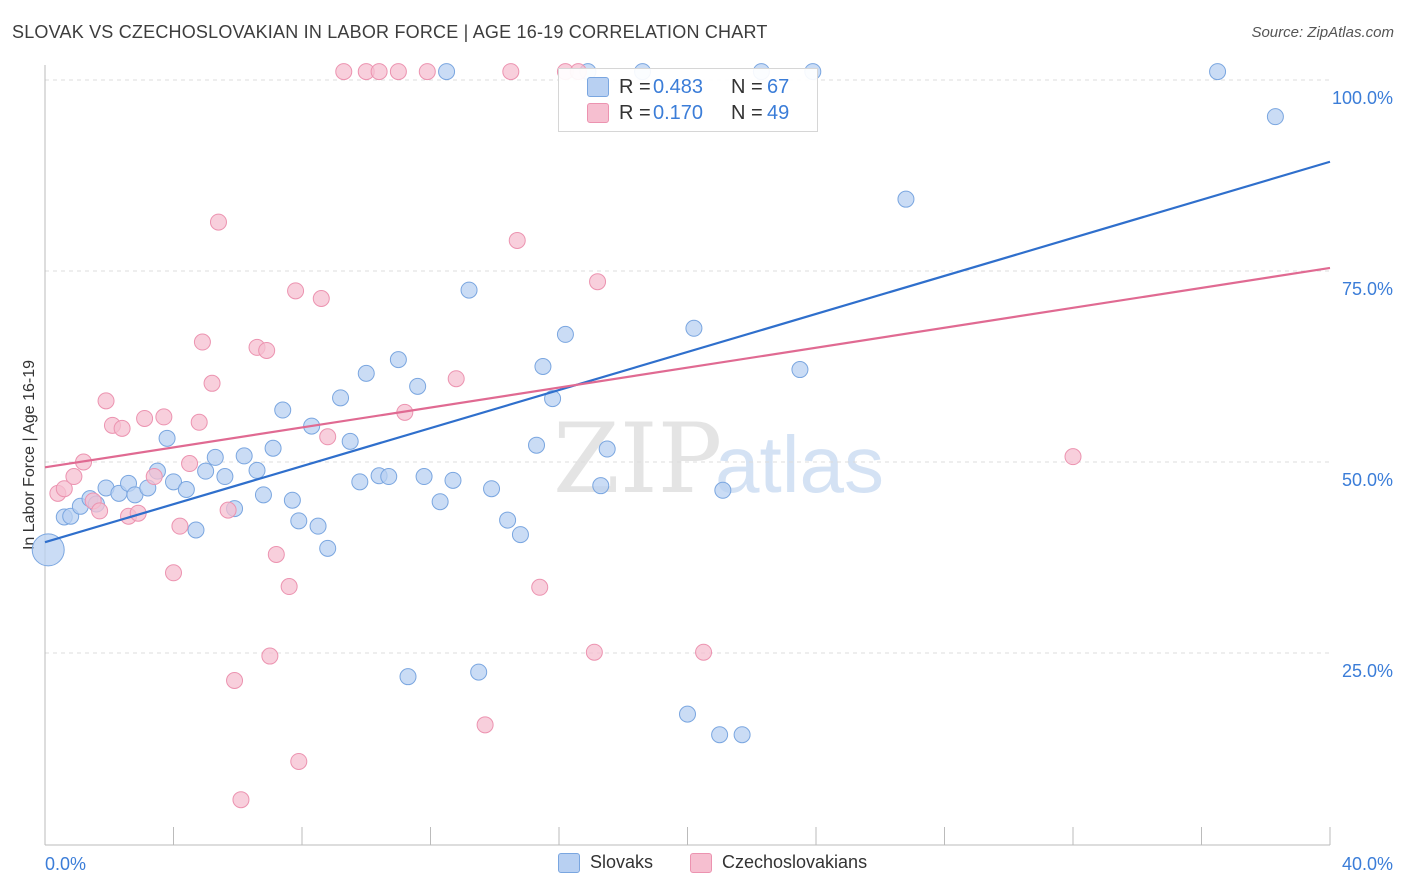 The image size is (1406, 892). What do you see at coordinates (678, 112) in the screenshot?
I see `legend-r-value: 0.170` at bounding box center [678, 112].